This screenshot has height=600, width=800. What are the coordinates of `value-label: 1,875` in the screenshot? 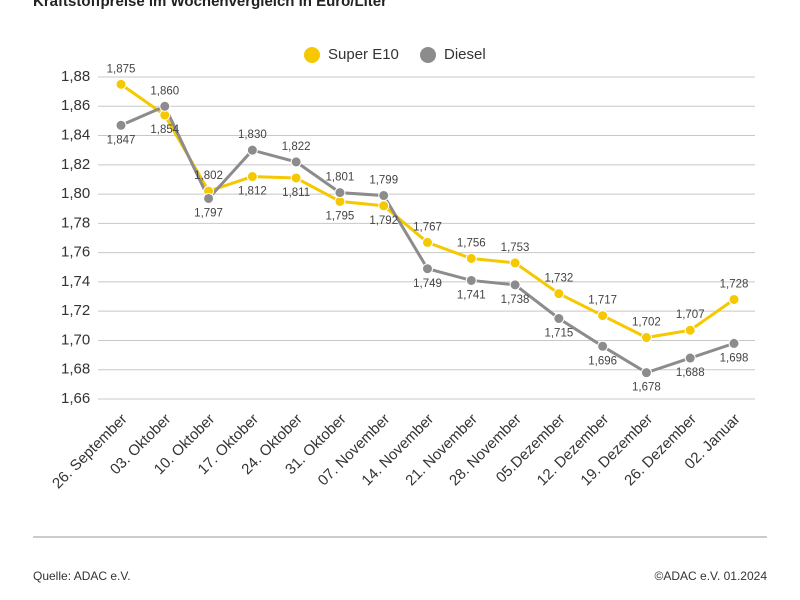 It's located at (121, 69).